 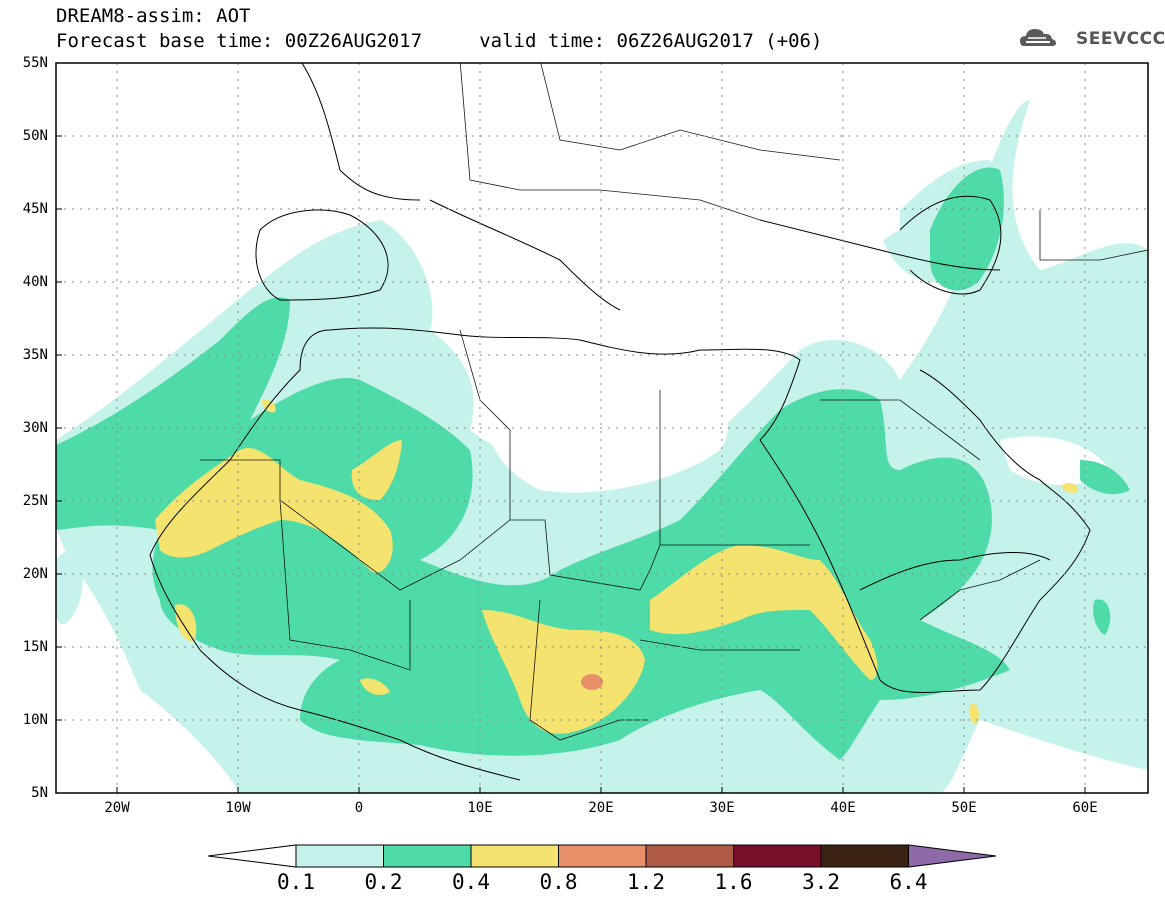 I want to click on aot-level-0.8, so click(x=592, y=682).